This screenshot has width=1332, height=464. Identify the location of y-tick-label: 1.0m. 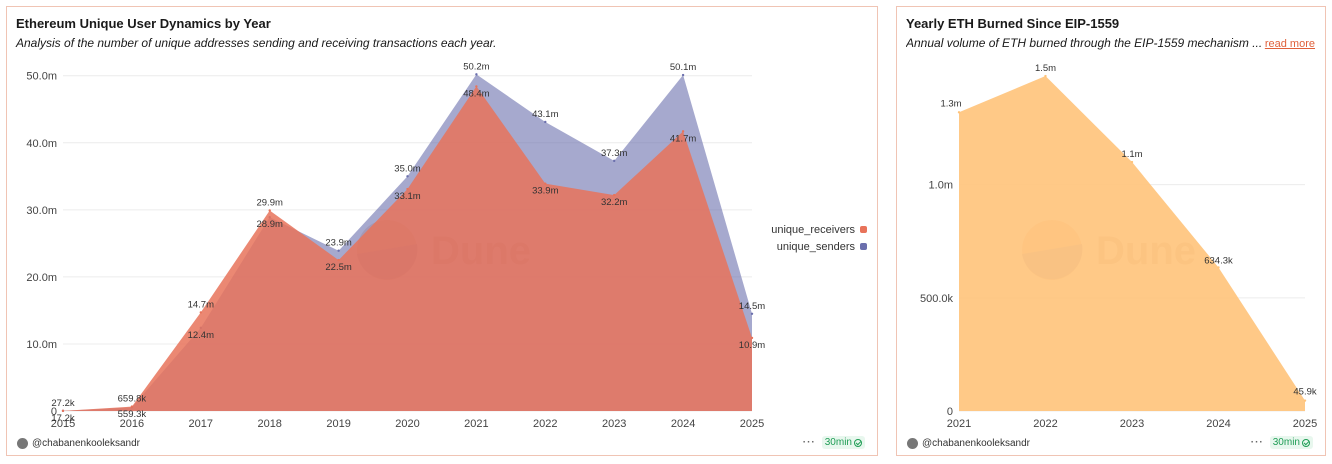
(941, 186).